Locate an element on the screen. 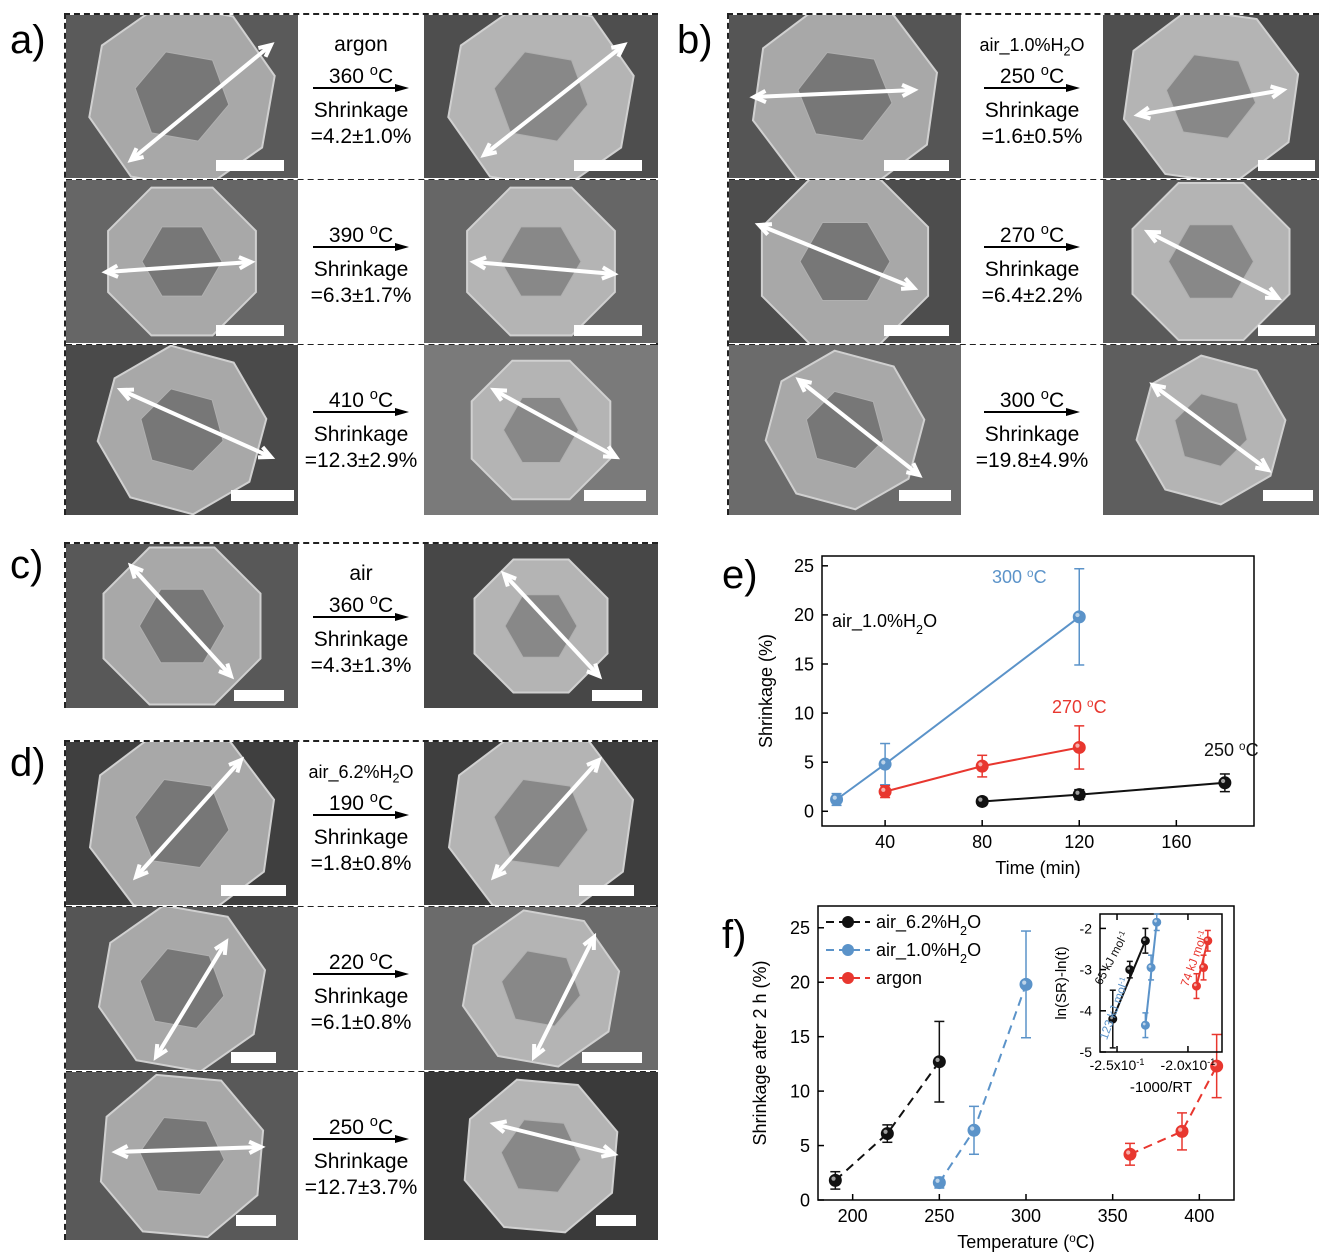 This screenshot has width=1327, height=1252. y-tick-label: -2 is located at coordinates (1086, 928).